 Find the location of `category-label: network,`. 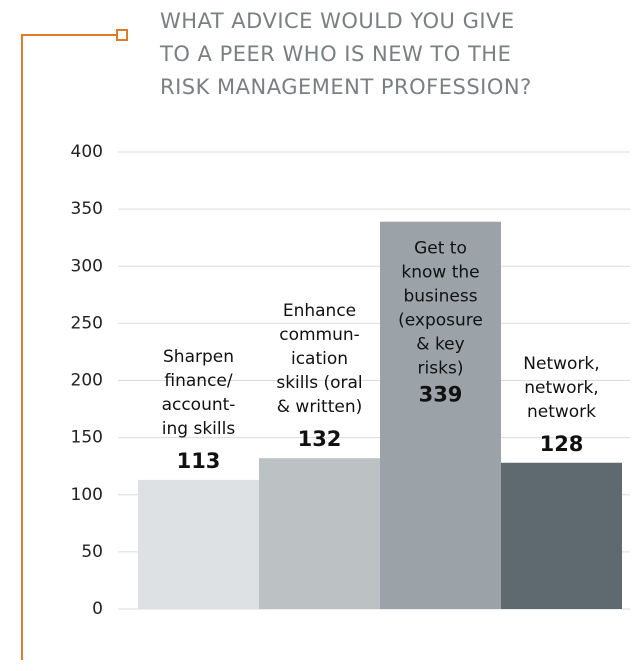

category-label: network, is located at coordinates (561, 388).